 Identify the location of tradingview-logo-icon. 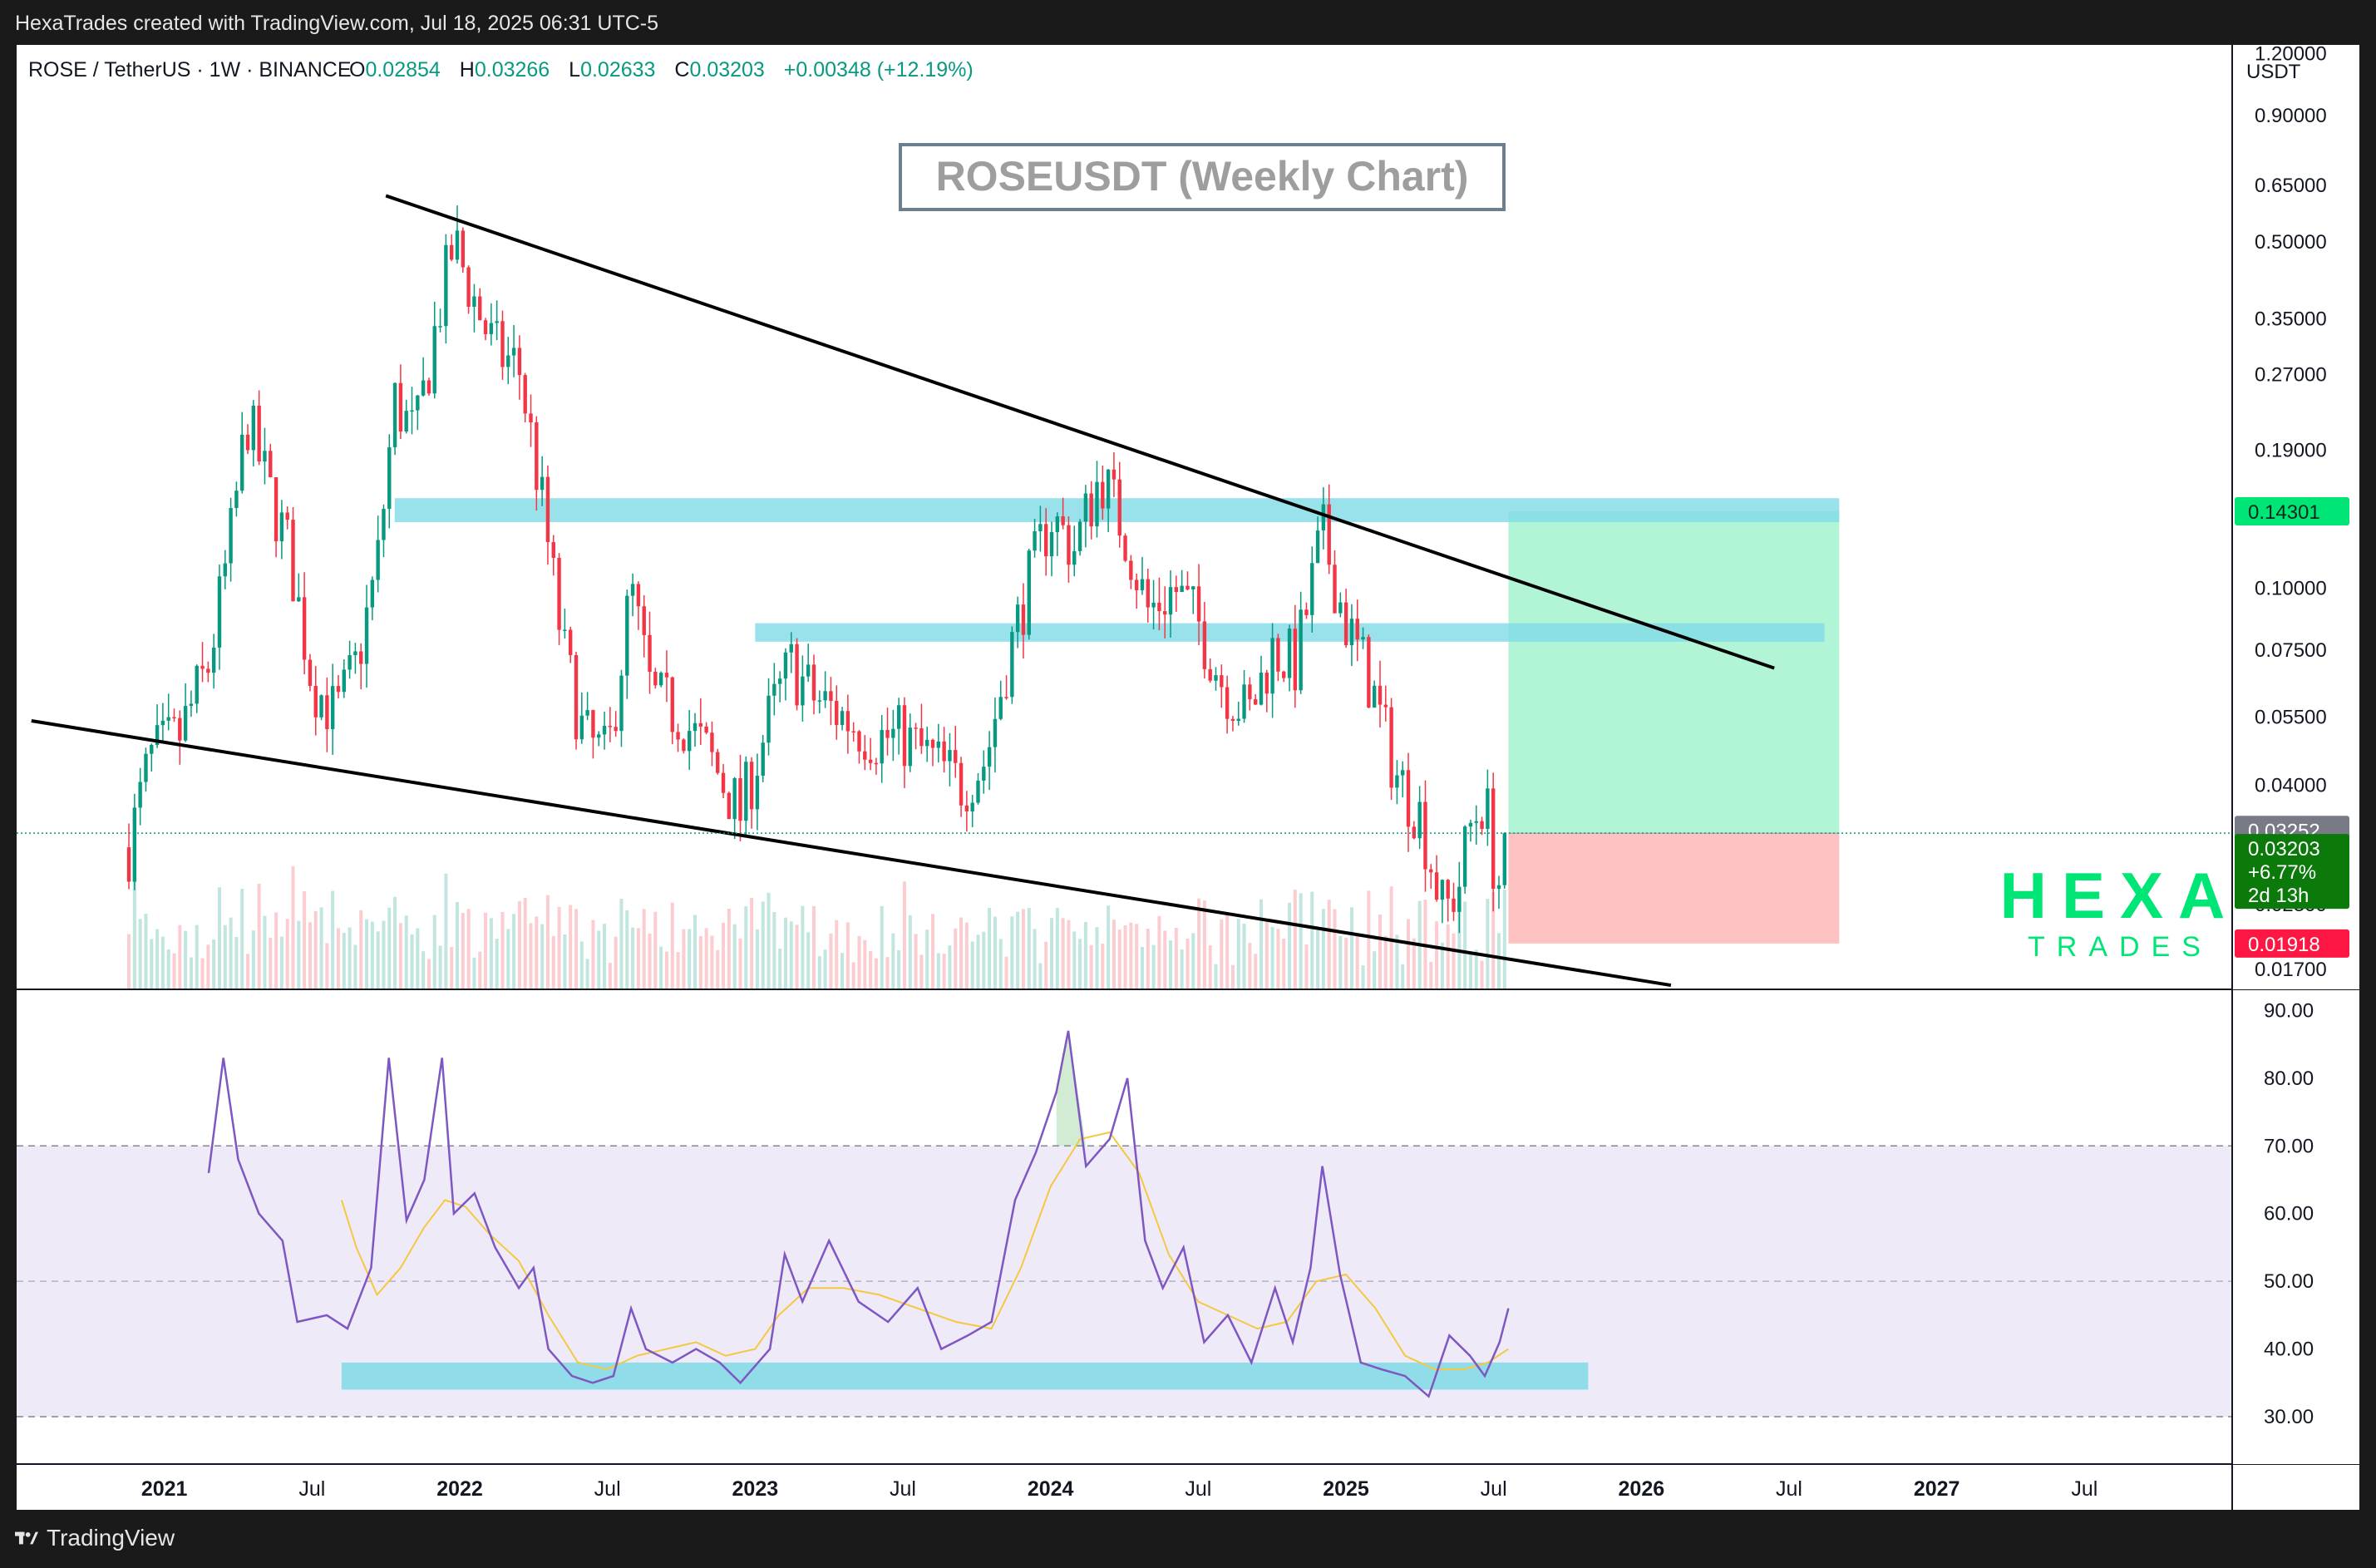
(26, 1538).